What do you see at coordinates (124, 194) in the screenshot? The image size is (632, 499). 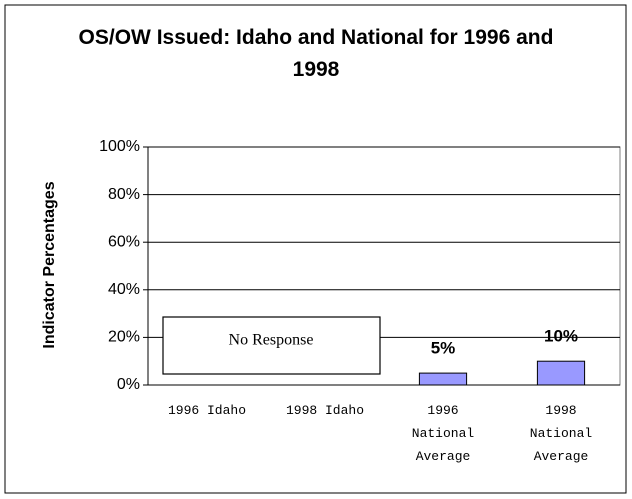 I see `y-tick-label: 80%` at bounding box center [124, 194].